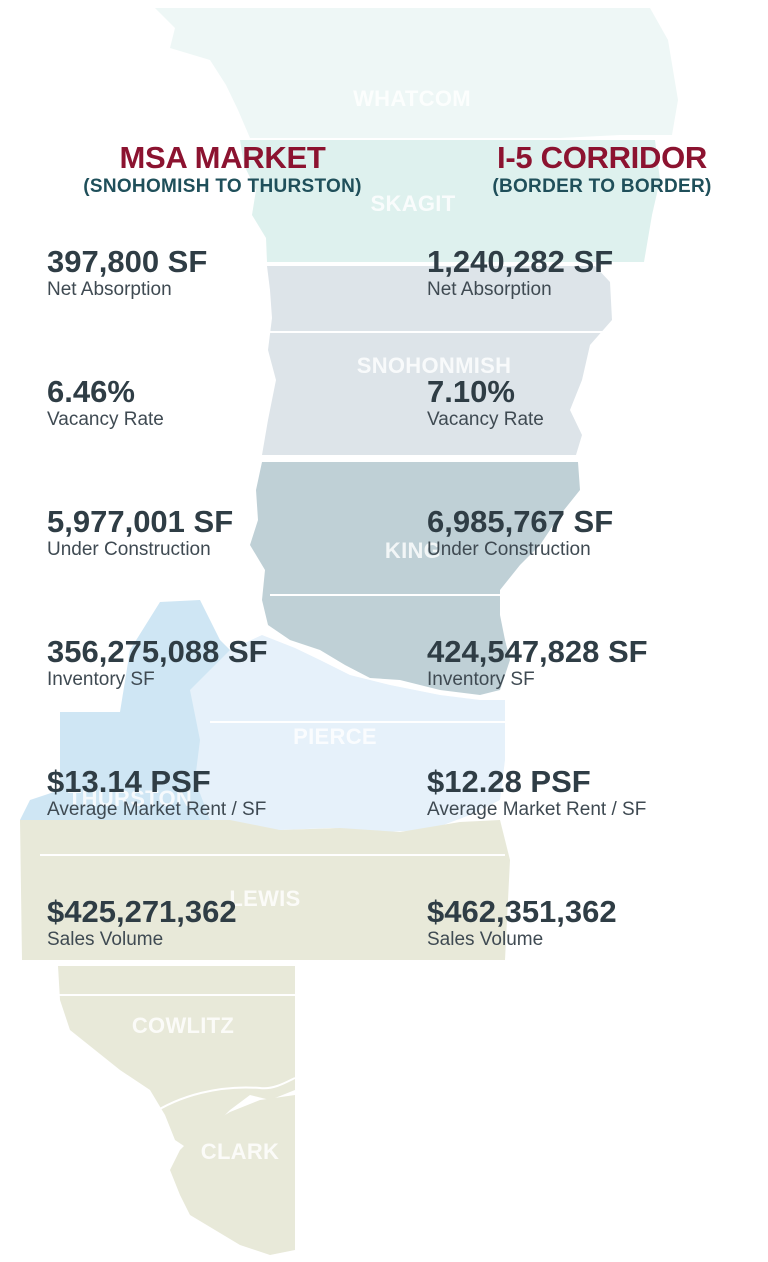 The height and width of the screenshot is (1262, 768). I want to click on county-clark-shape, so click(232, 1175).